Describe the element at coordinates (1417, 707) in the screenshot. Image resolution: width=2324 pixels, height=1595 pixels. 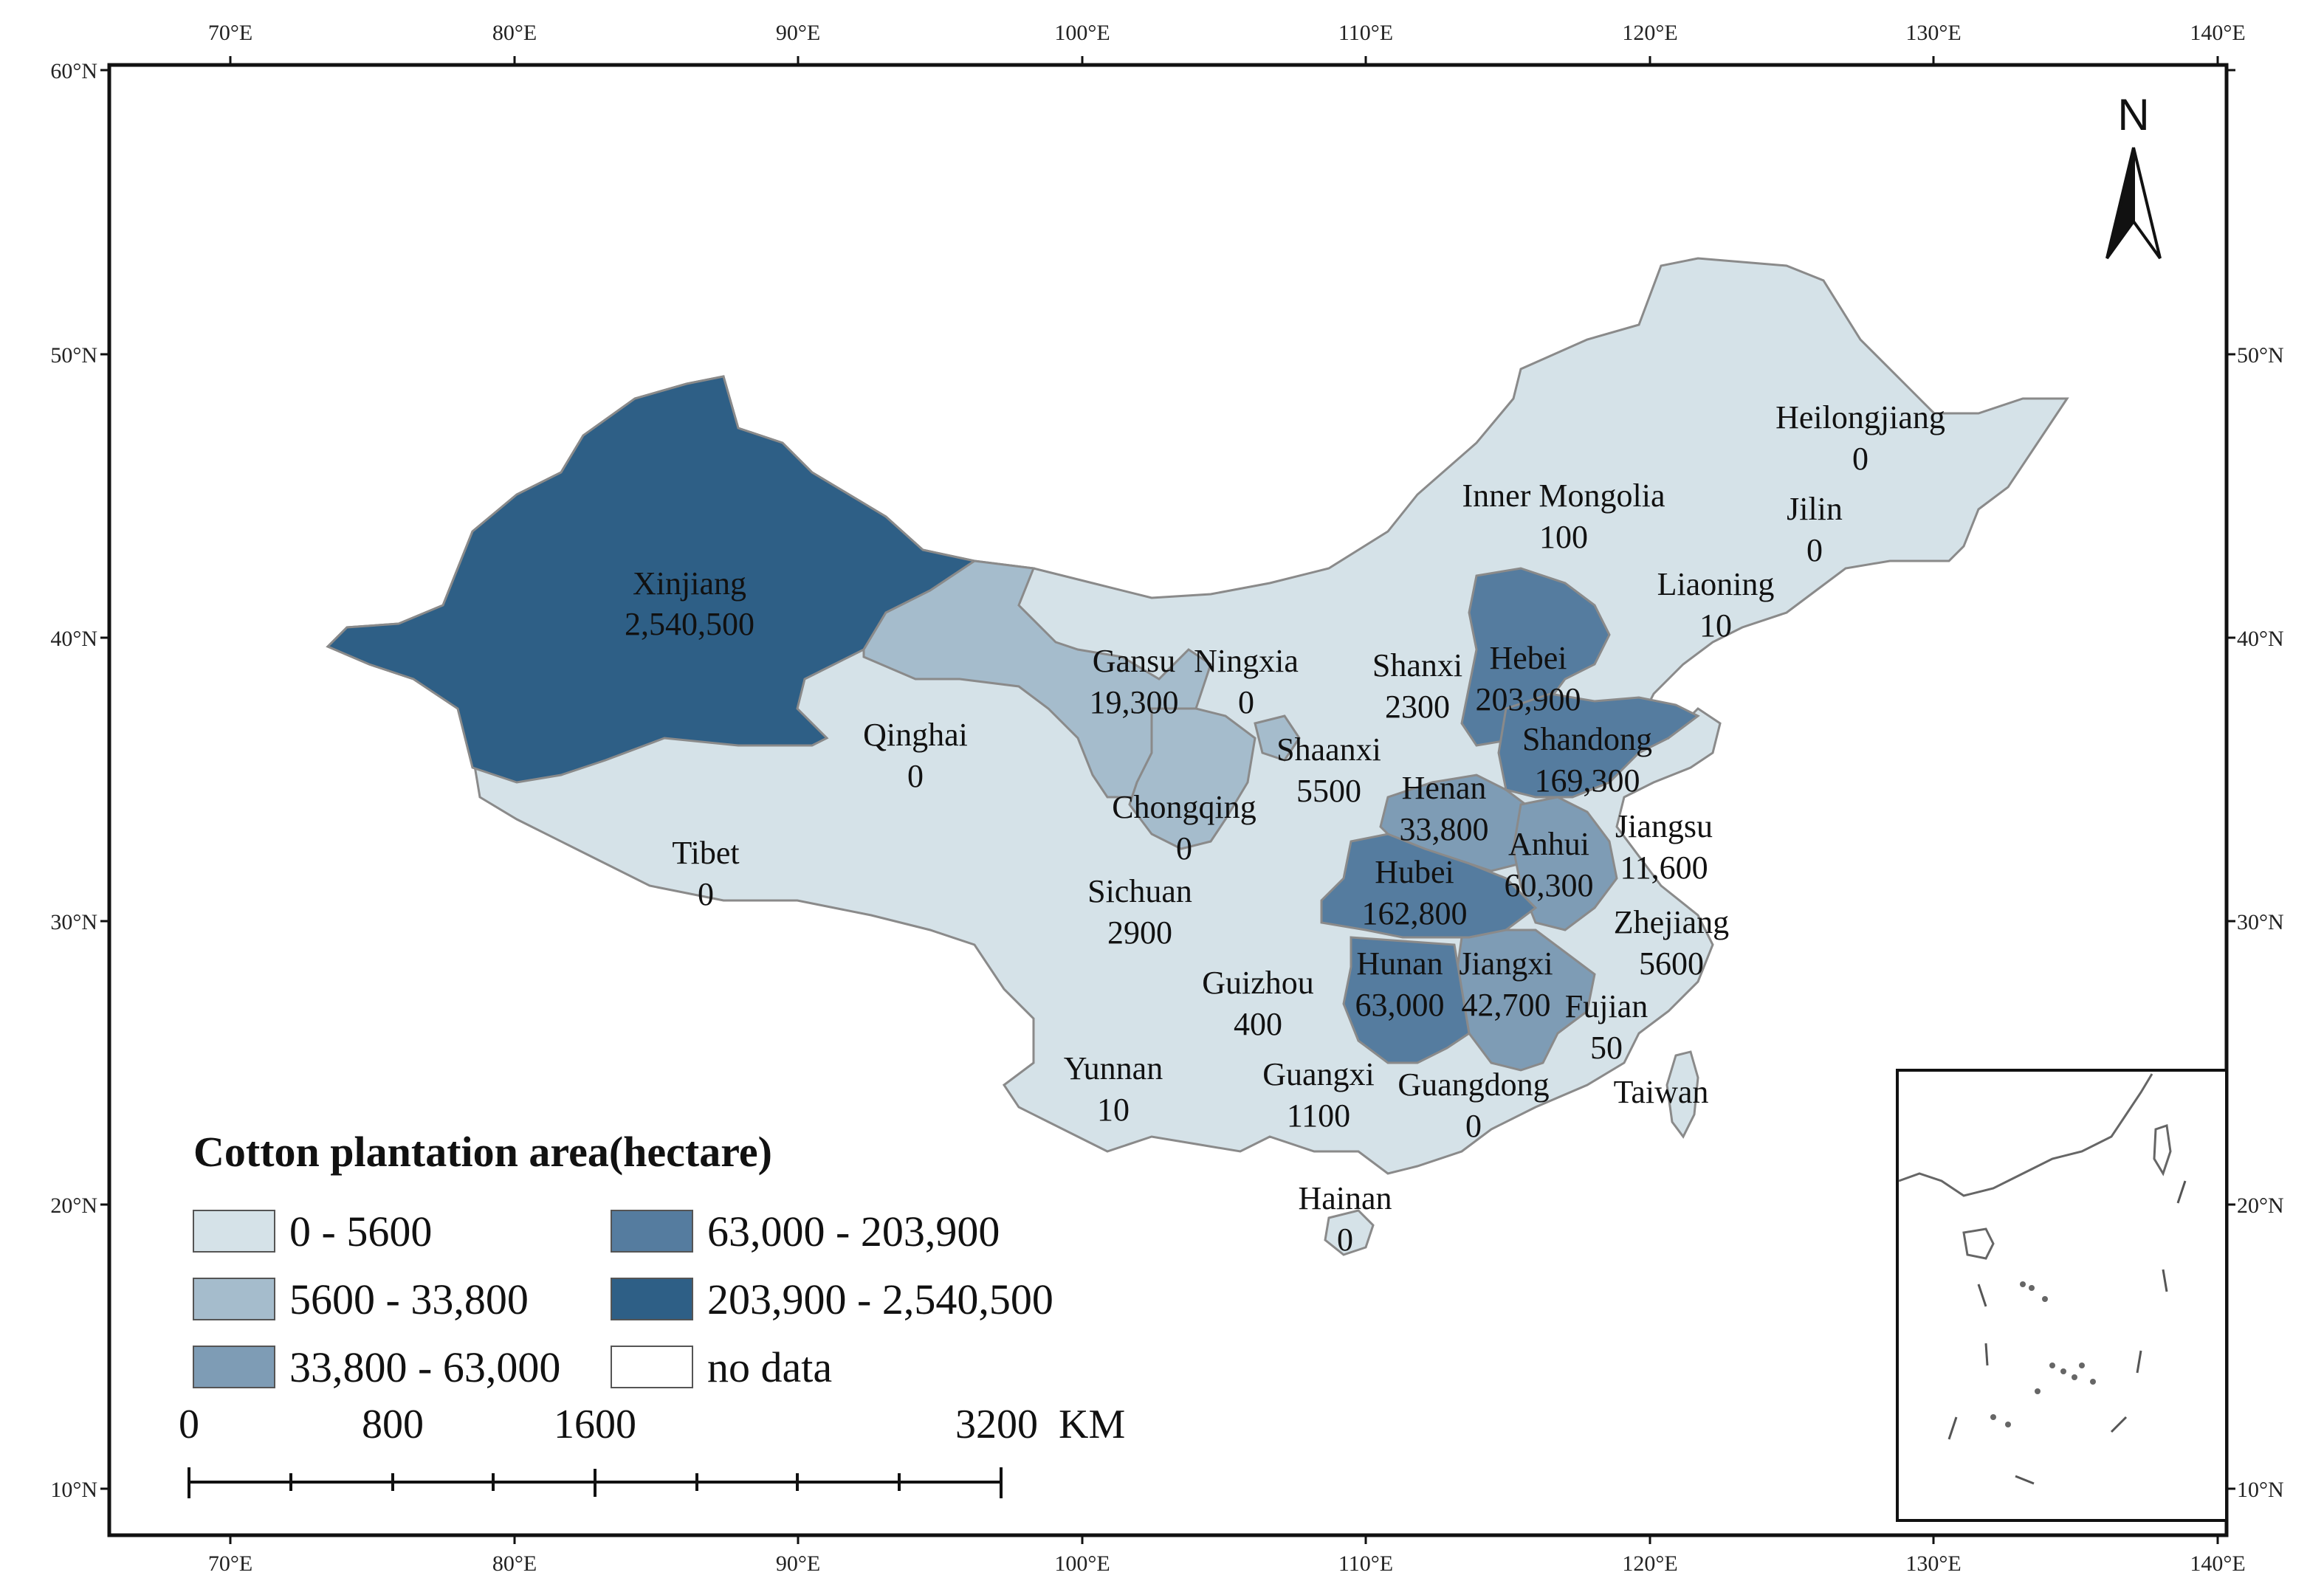
I see `province-value-shanxi: 2300` at that location.